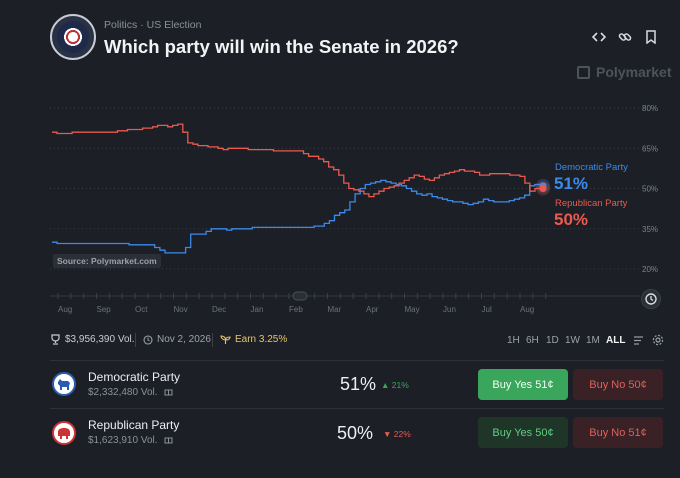  What do you see at coordinates (571, 183) in the screenshot?
I see `legend-series-value: 51%` at bounding box center [571, 183].